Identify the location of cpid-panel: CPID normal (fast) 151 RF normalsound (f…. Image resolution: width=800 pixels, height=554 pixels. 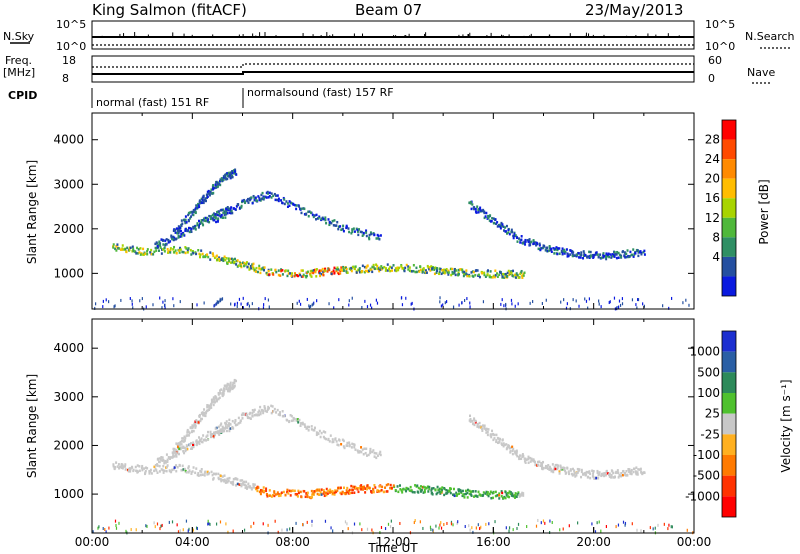
(201, 97).